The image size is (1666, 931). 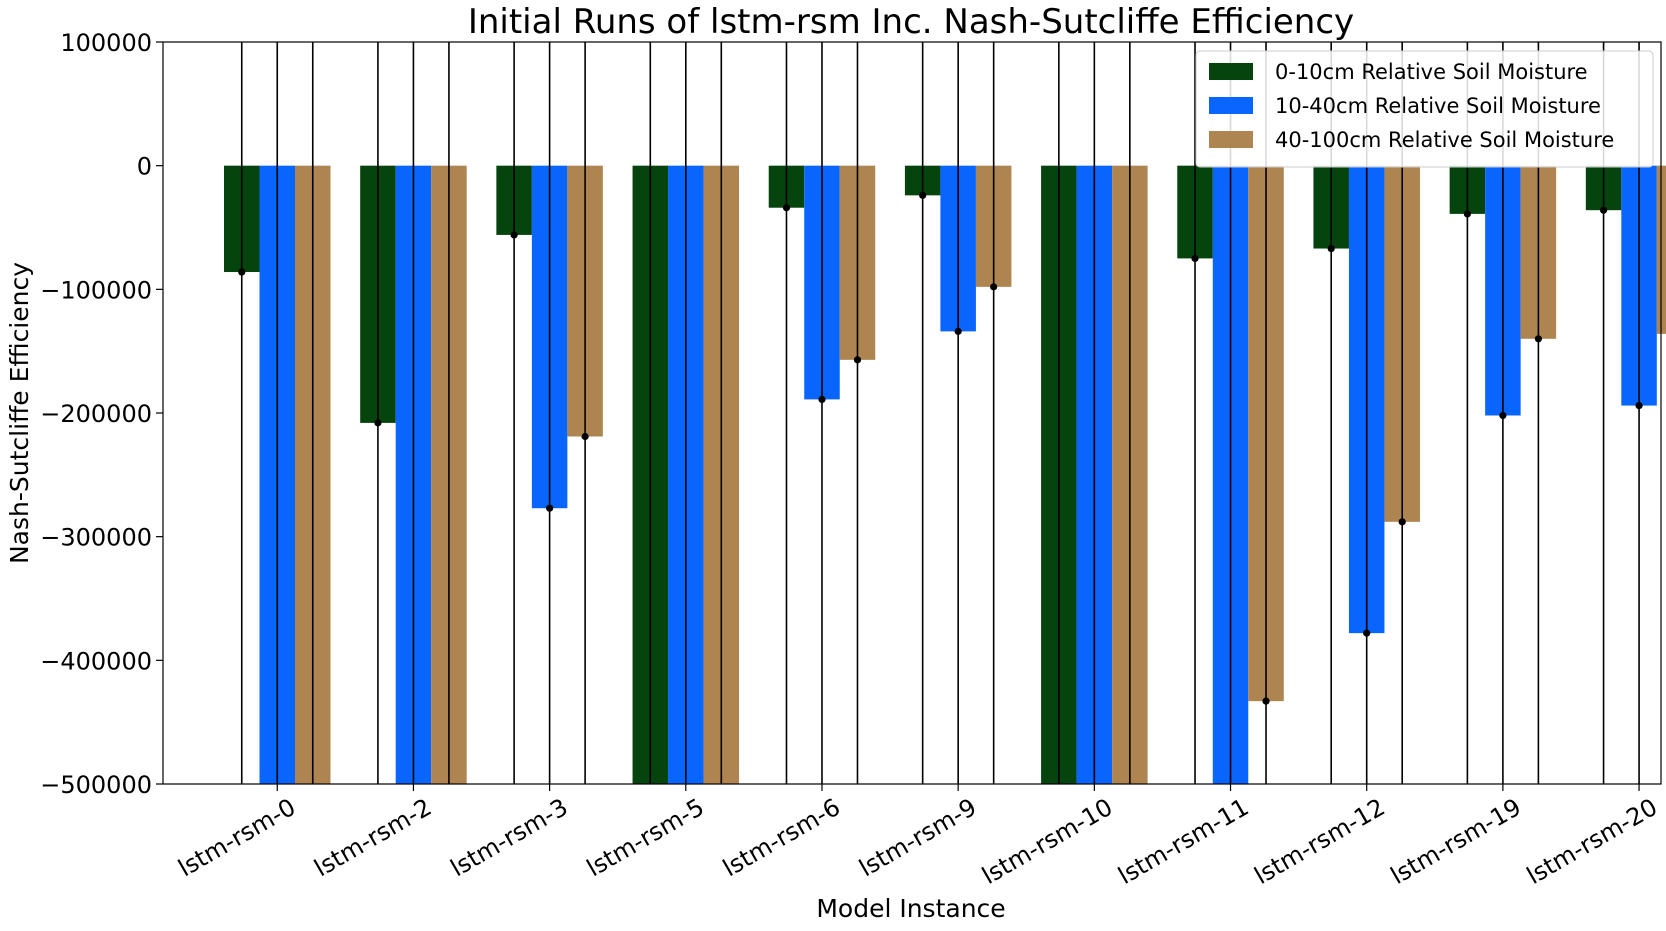 I want to click on legend-label-series-3: 40-100cm Relative Soil Moisture, so click(x=1444, y=140).